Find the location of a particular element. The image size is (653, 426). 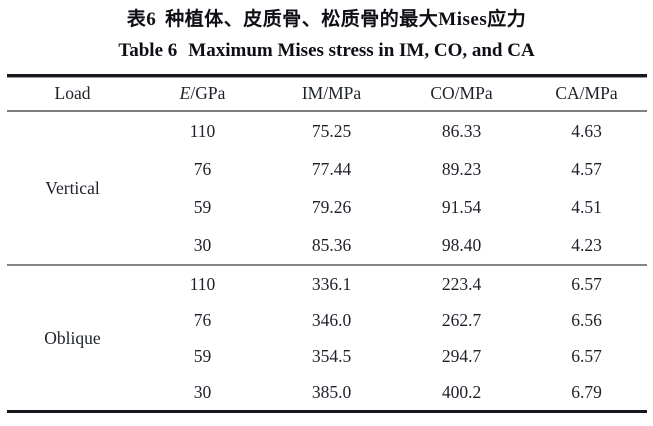

cell-im: 85.36 is located at coordinates (331, 244).